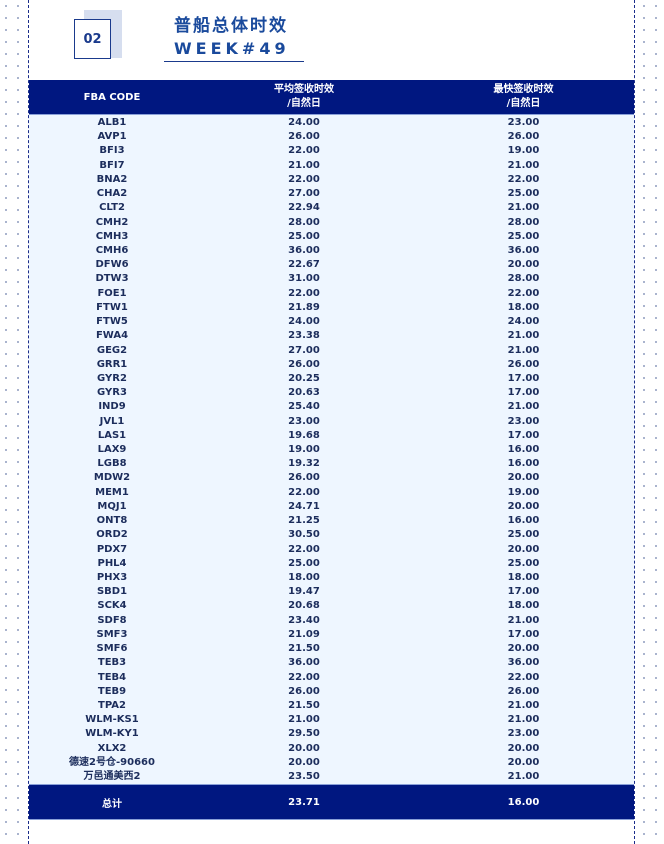 The image size is (664, 844). What do you see at coordinates (331, 493) in the screenshot?
I see `table-row: MEM1 22.00 19.00` at bounding box center [331, 493].